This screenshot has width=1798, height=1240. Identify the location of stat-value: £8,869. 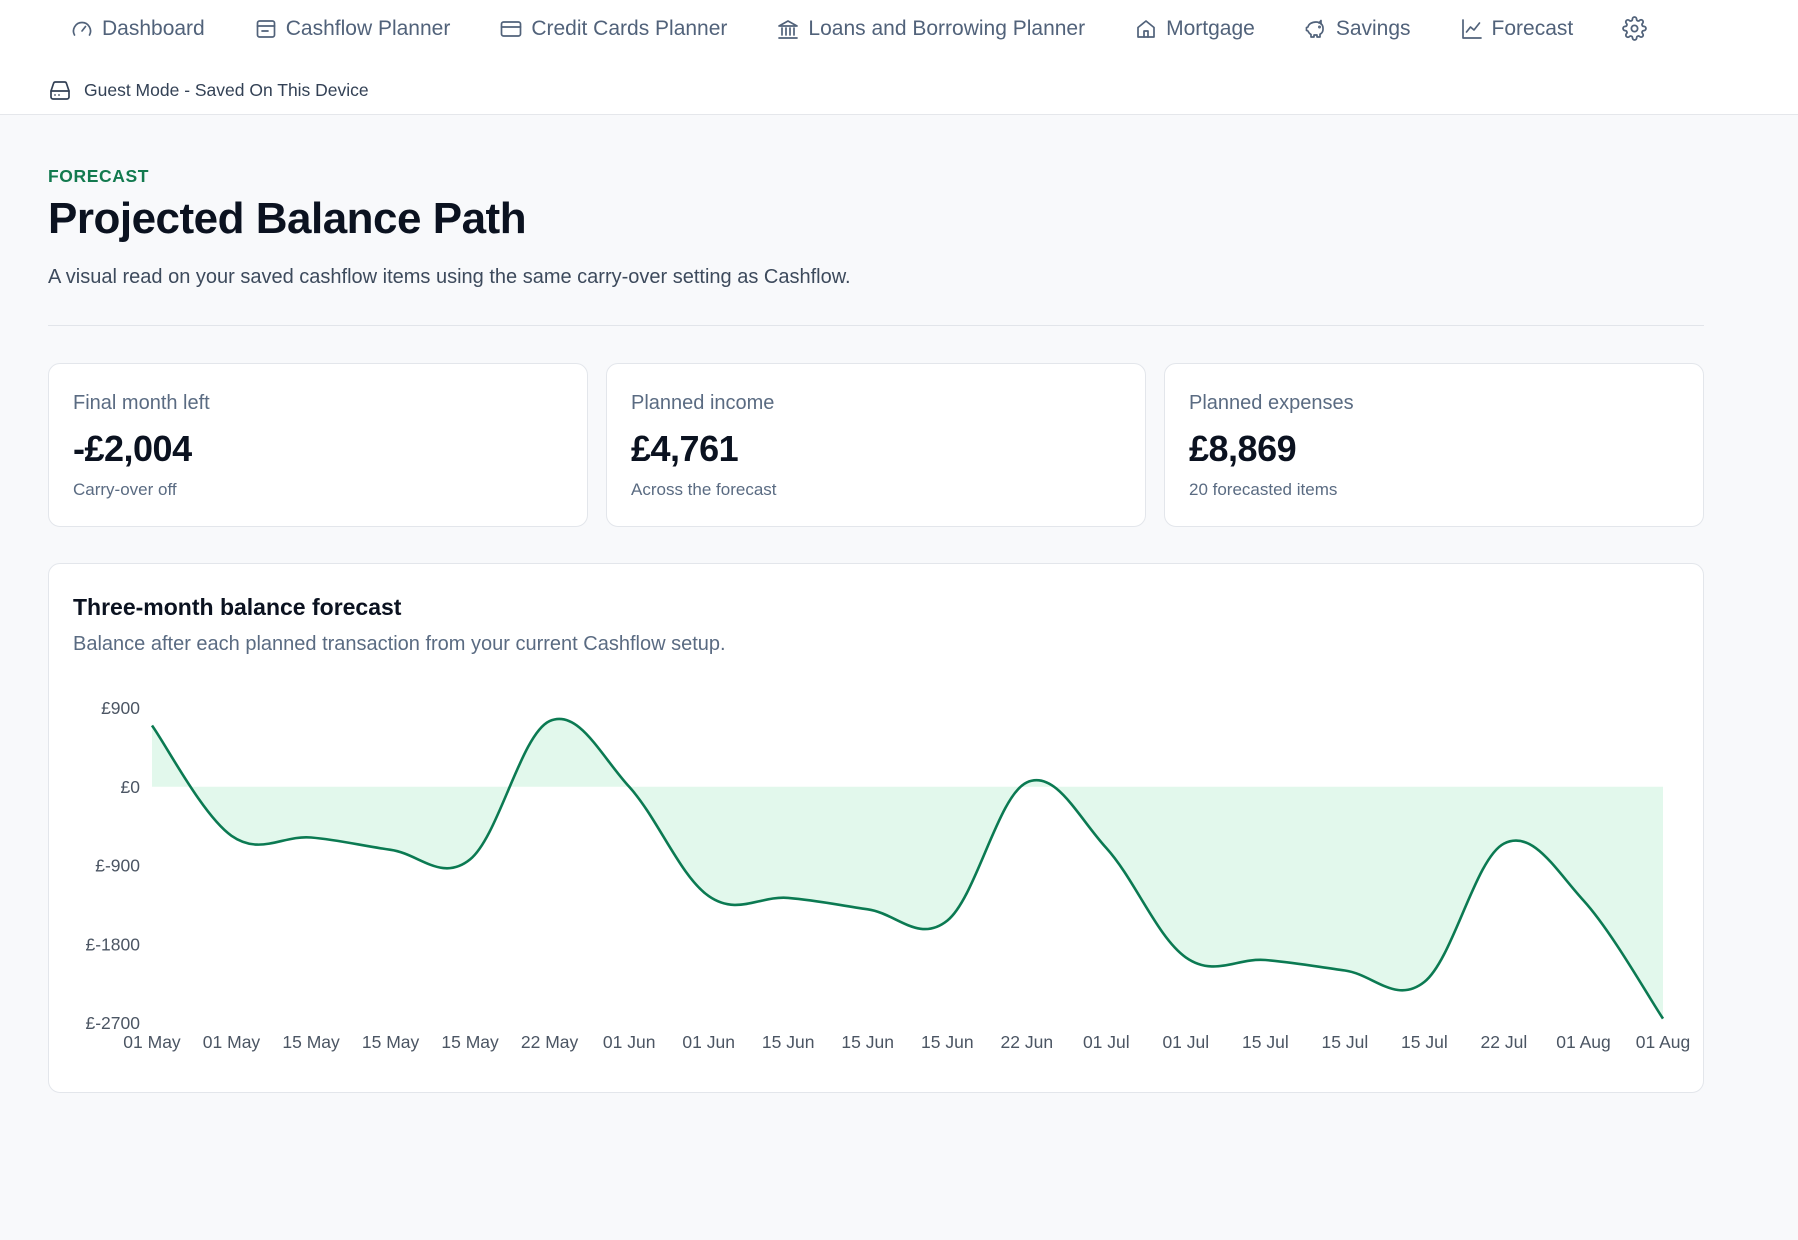
(1243, 448).